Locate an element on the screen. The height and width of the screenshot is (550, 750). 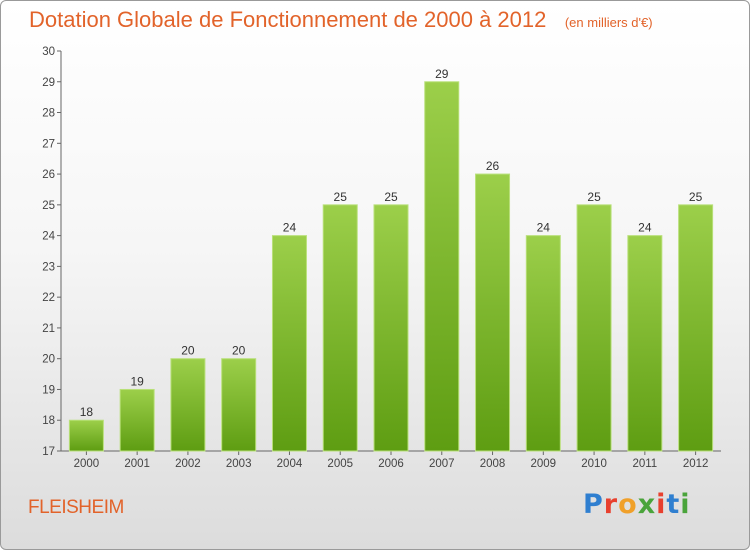
y-tick-label: 26 is located at coordinates (48, 175).